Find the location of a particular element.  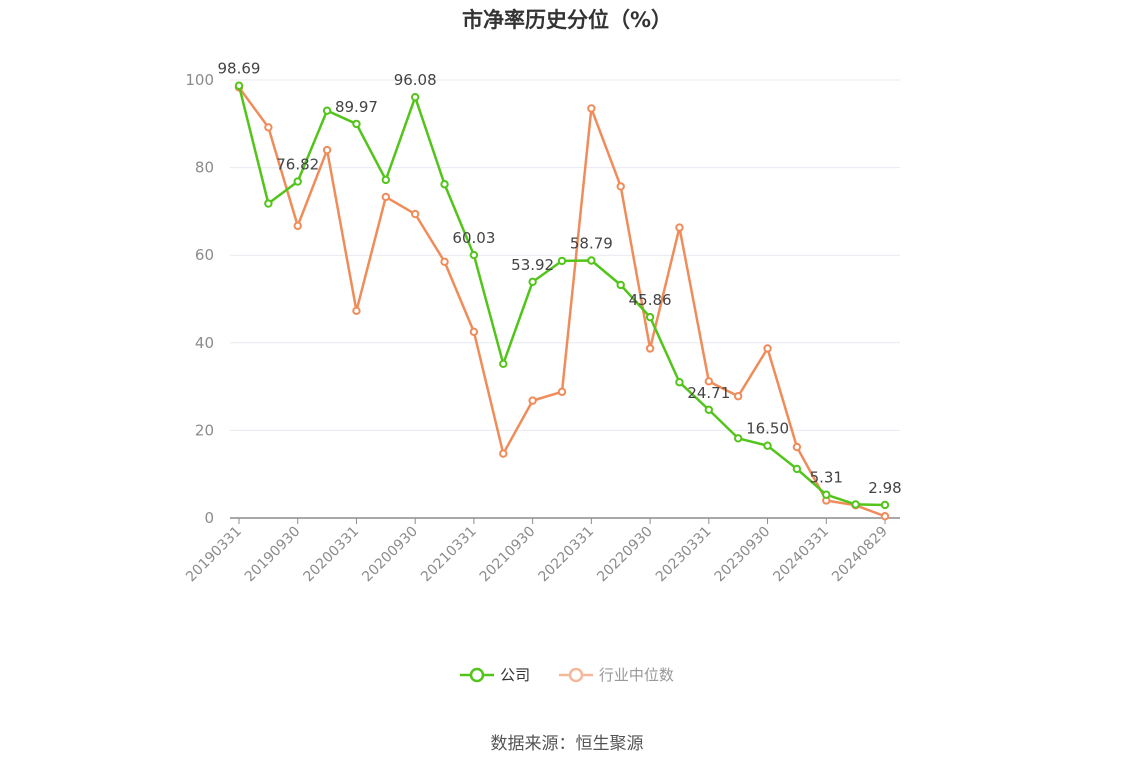

y-tick-label: 60 is located at coordinates (204, 255).